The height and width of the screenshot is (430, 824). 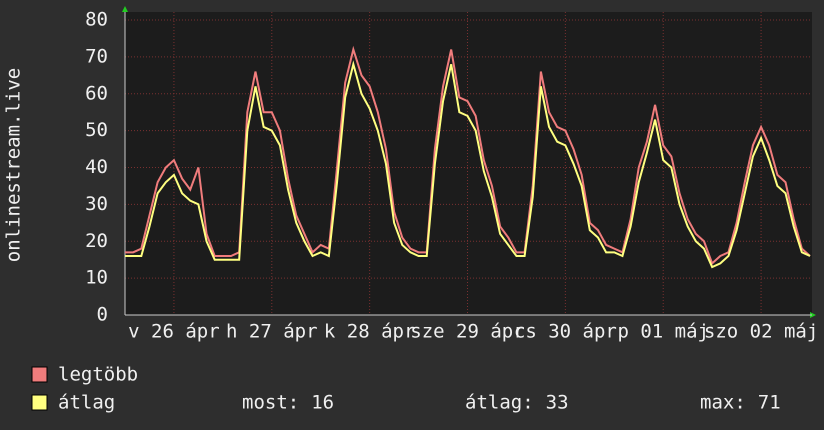 I want to click on stat-value: 71, so click(x=769, y=403).